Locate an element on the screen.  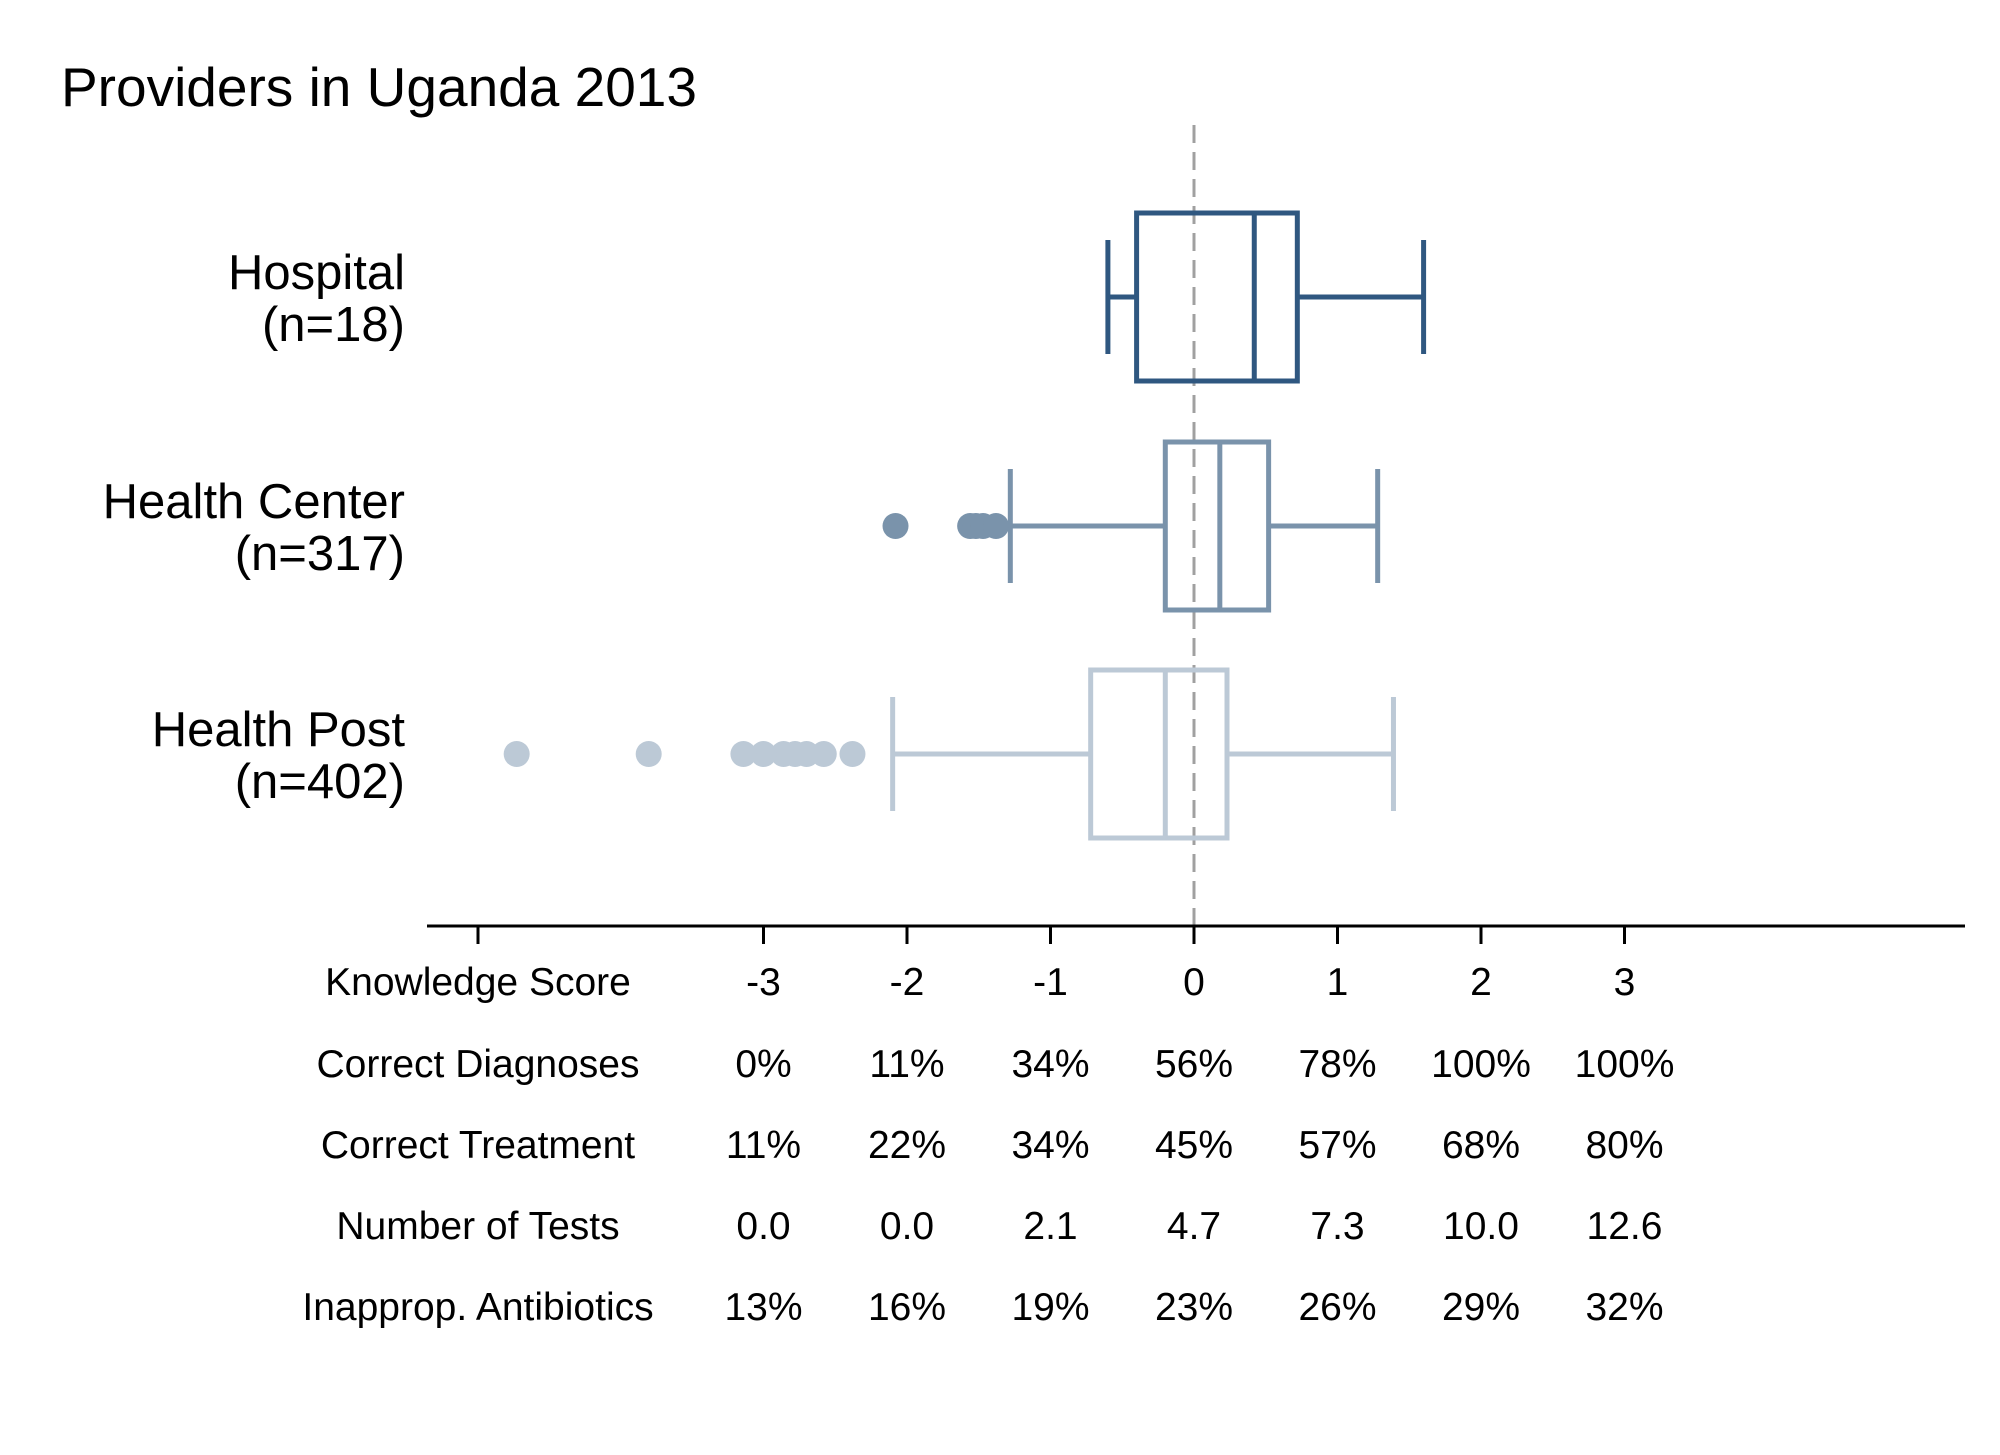
table-cell: 16% is located at coordinates (907, 1307).